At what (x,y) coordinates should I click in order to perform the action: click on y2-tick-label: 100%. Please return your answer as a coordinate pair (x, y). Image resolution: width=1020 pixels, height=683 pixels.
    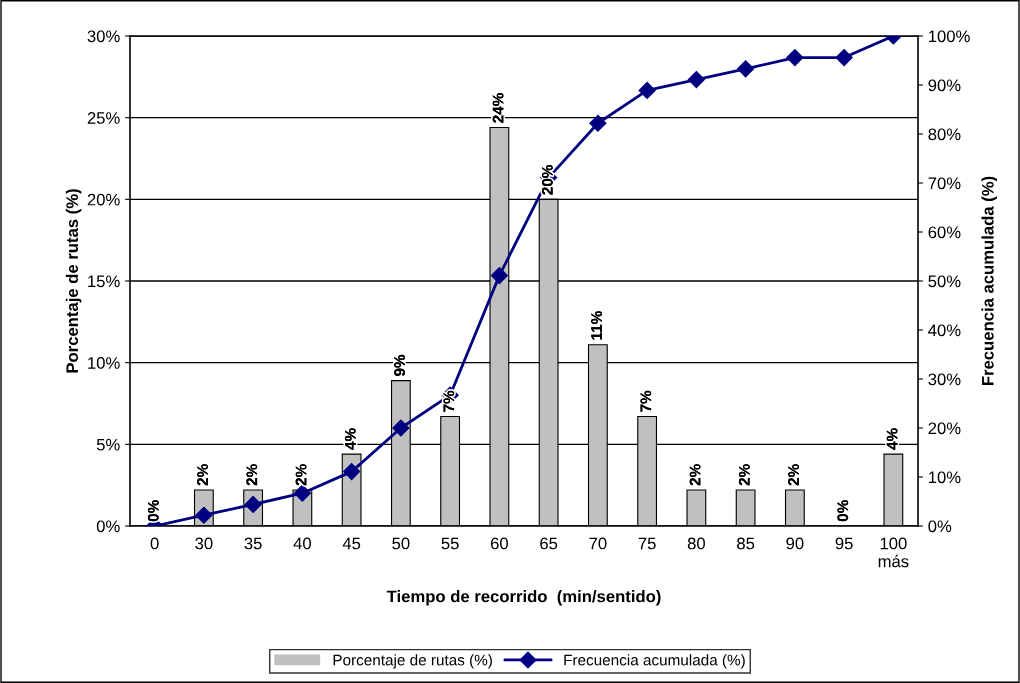
    Looking at the image, I should click on (949, 36).